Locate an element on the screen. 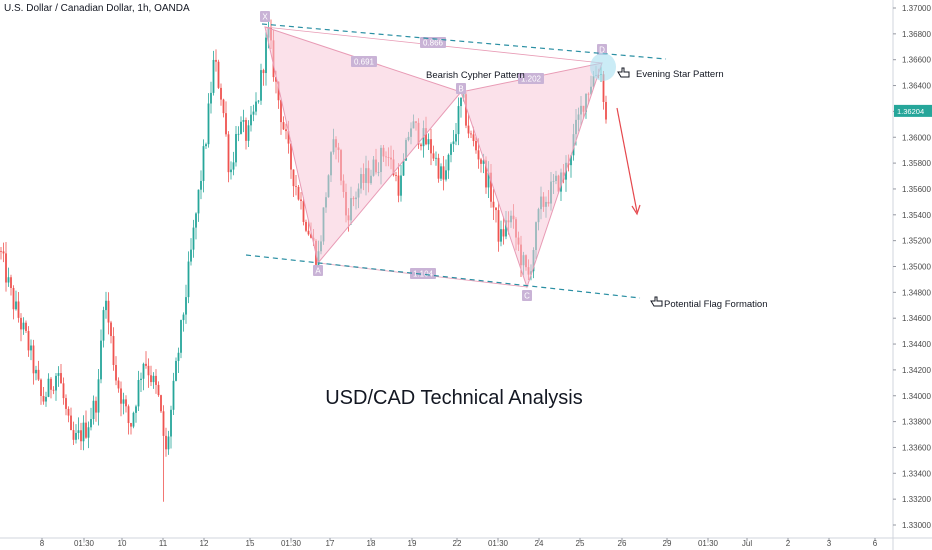  time-tick-label: 17 is located at coordinates (330, 543).